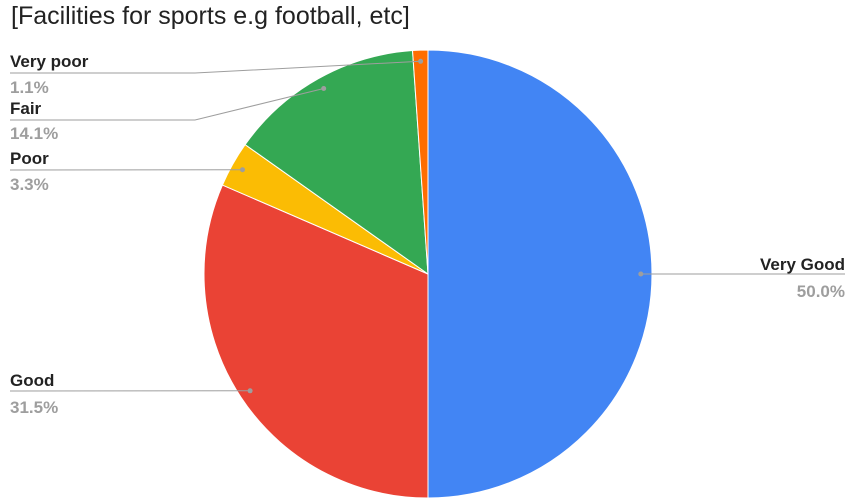 This screenshot has width=849, height=501. Describe the element at coordinates (29, 87) in the screenshot. I see `slice-percent-very-poor: 1.1%` at that location.